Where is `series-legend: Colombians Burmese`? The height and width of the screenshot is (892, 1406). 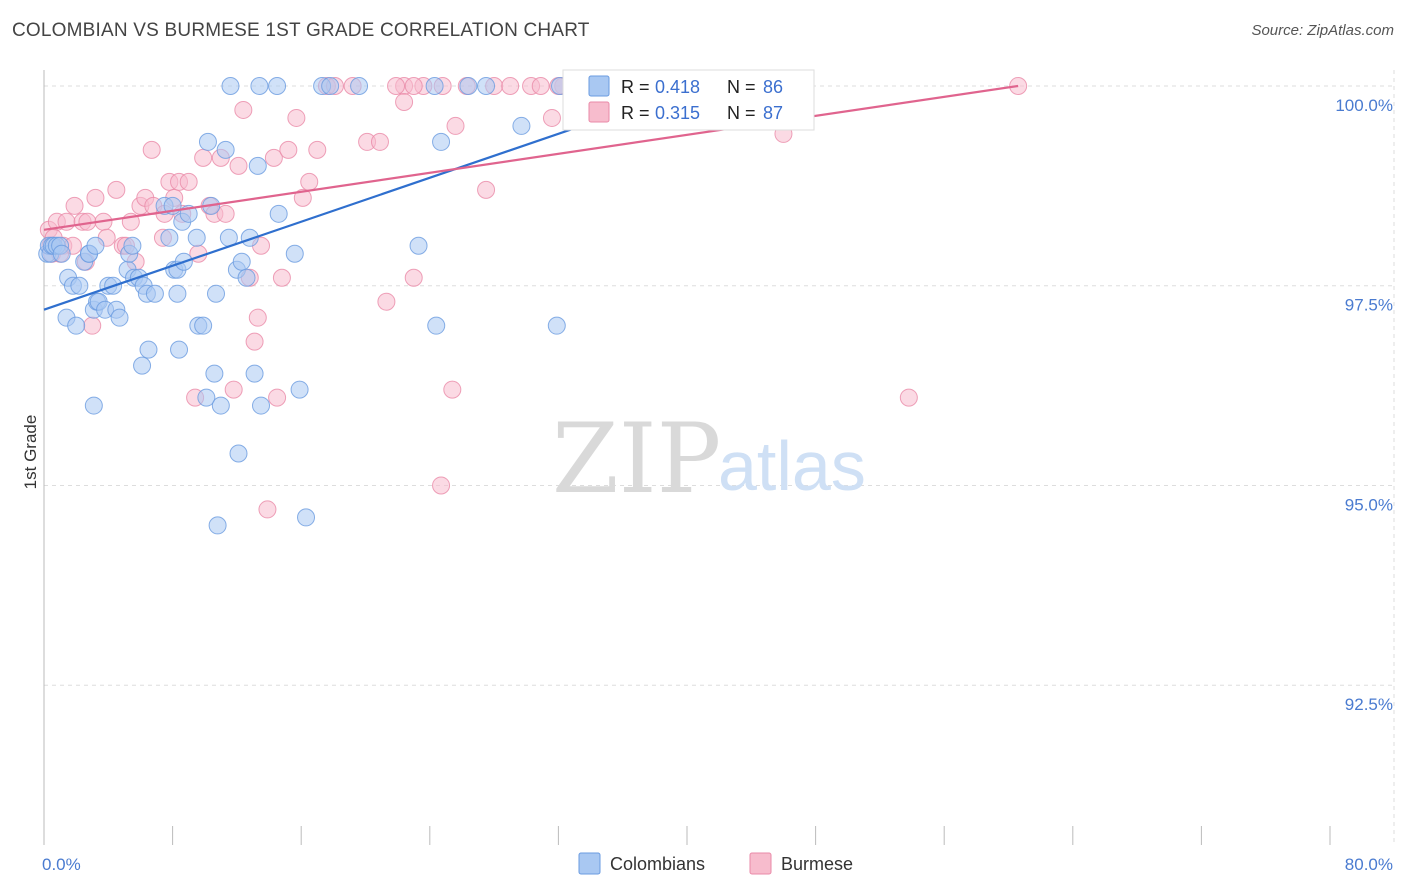 series-legend: Colombians Burmese is located at coordinates (715, 863).